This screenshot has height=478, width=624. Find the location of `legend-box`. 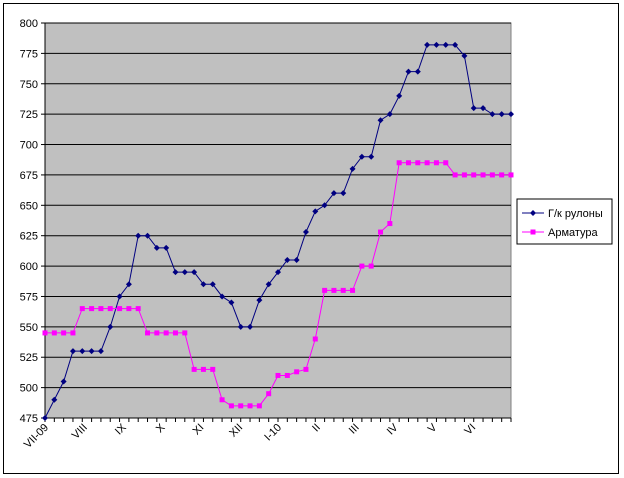

legend-box is located at coordinates (564, 221).